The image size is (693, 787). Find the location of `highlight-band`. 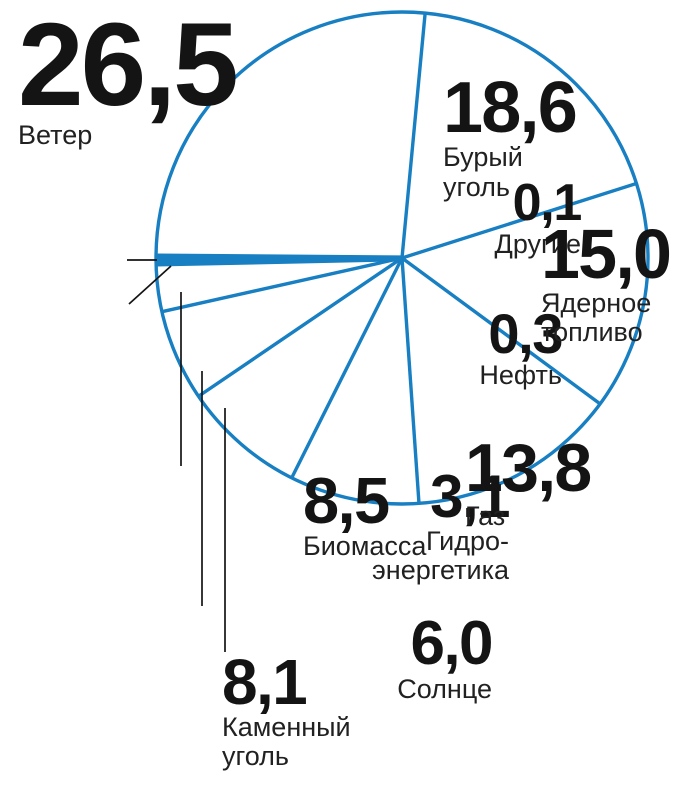

highlight-band is located at coordinates (279, 260).